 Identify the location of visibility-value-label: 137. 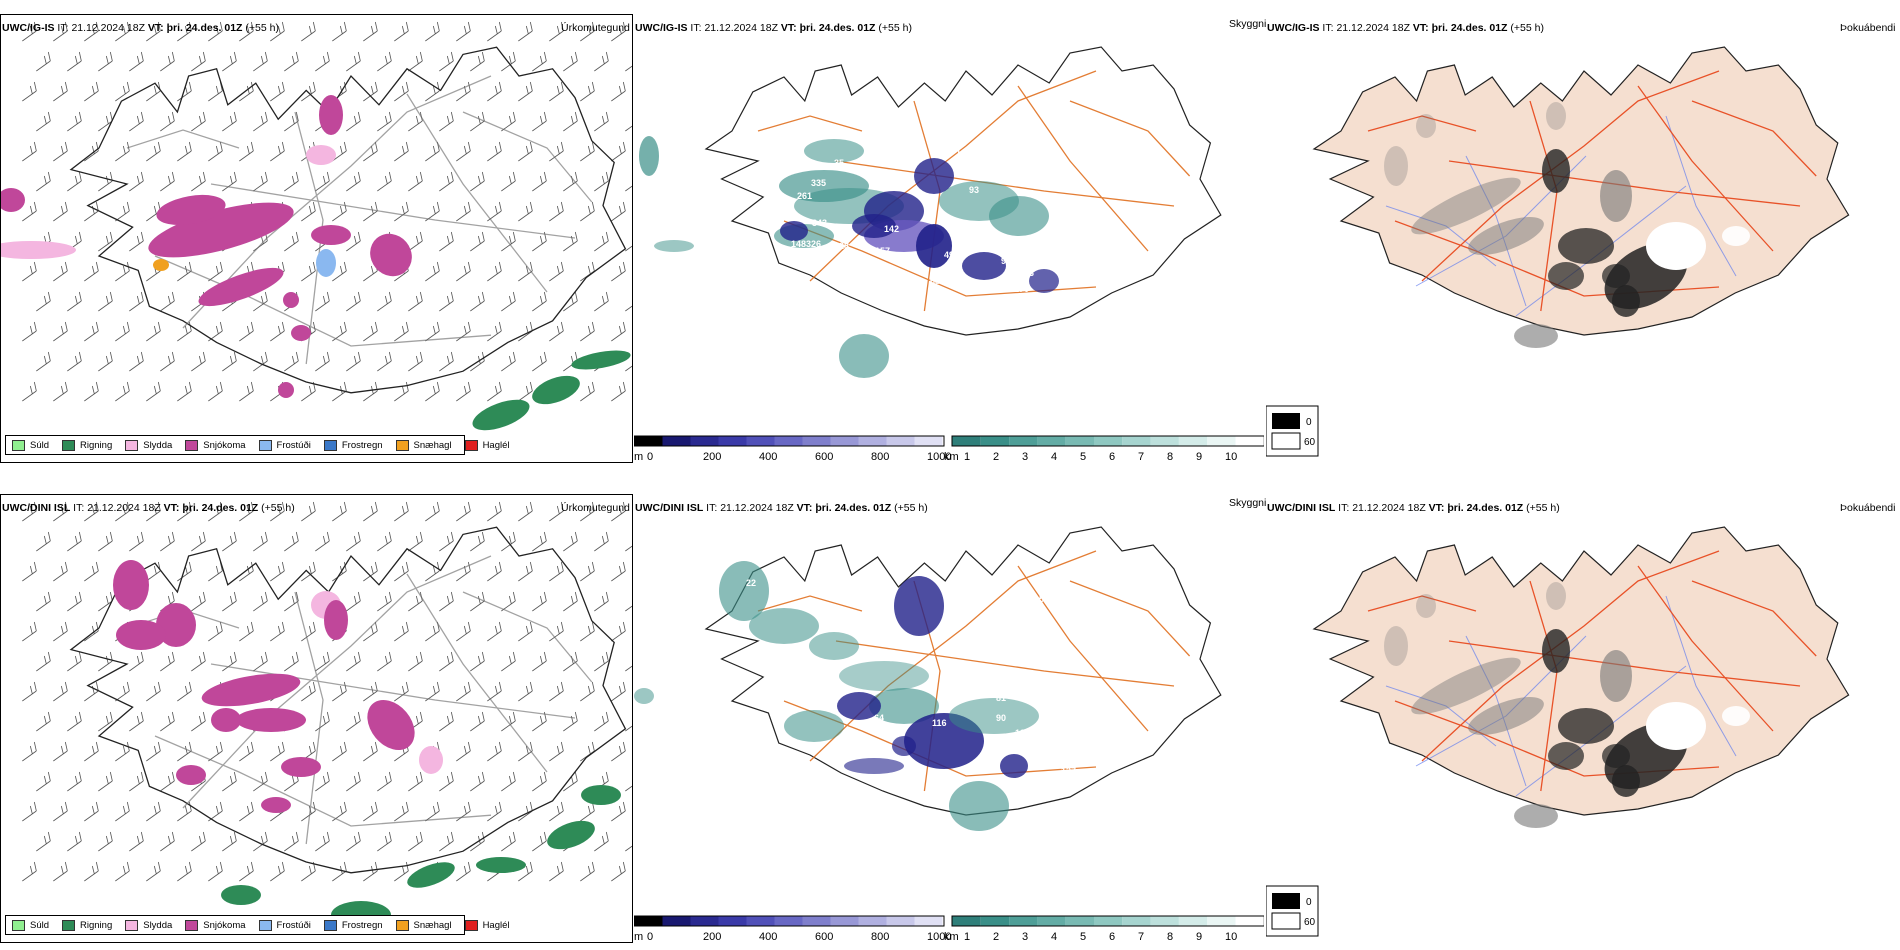
(1068, 771).